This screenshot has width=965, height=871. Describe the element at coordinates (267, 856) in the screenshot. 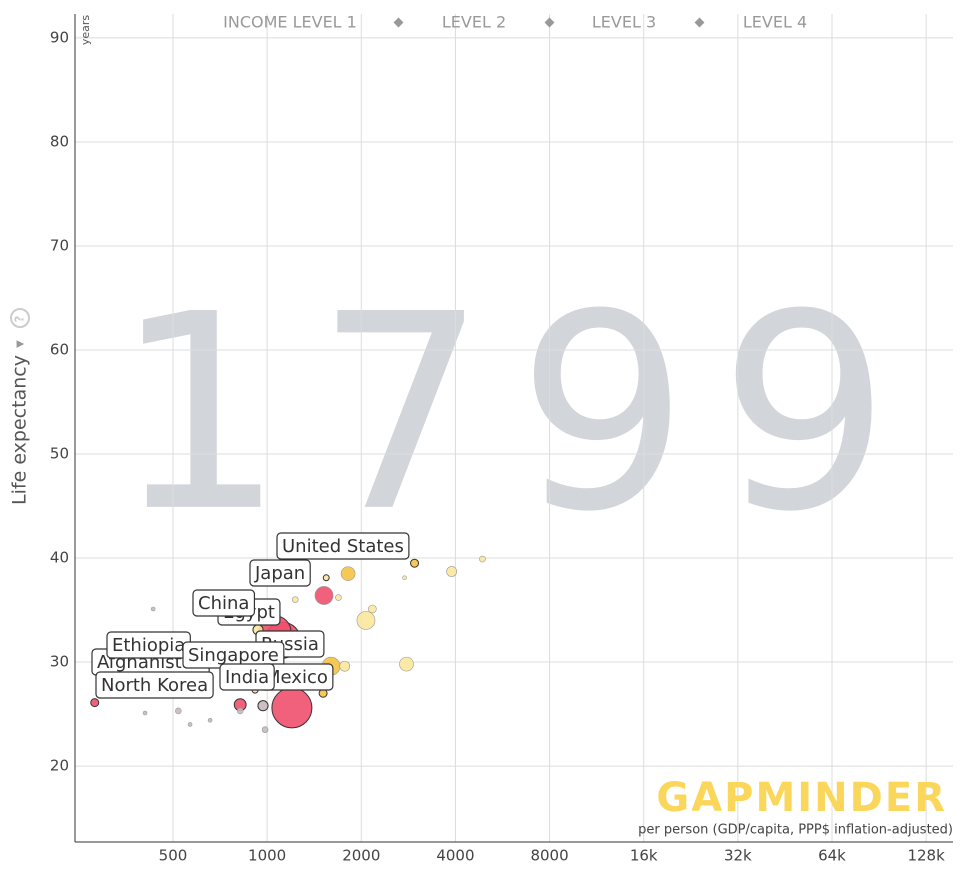

I see `x-tick-label: 1000` at that location.